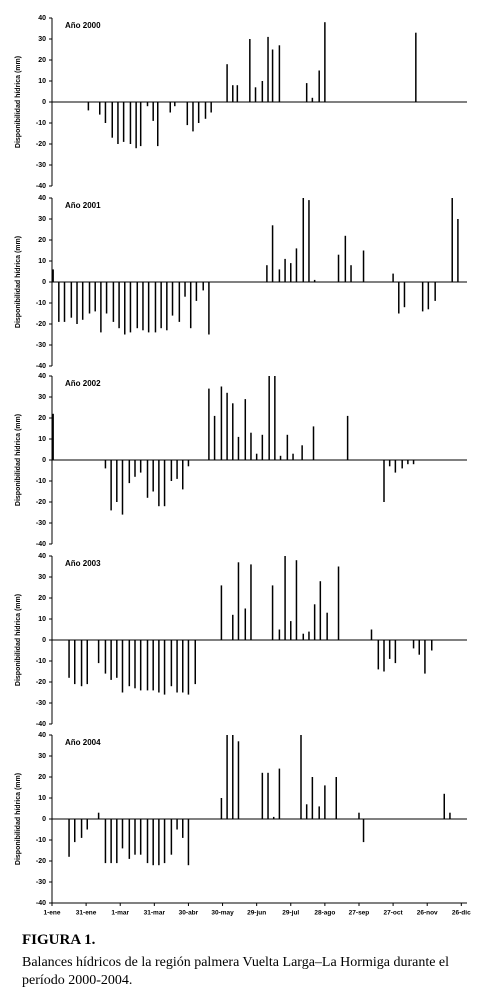  What do you see at coordinates (461, 913) in the screenshot?
I see `x-tick-label: 26-dic` at bounding box center [461, 913].